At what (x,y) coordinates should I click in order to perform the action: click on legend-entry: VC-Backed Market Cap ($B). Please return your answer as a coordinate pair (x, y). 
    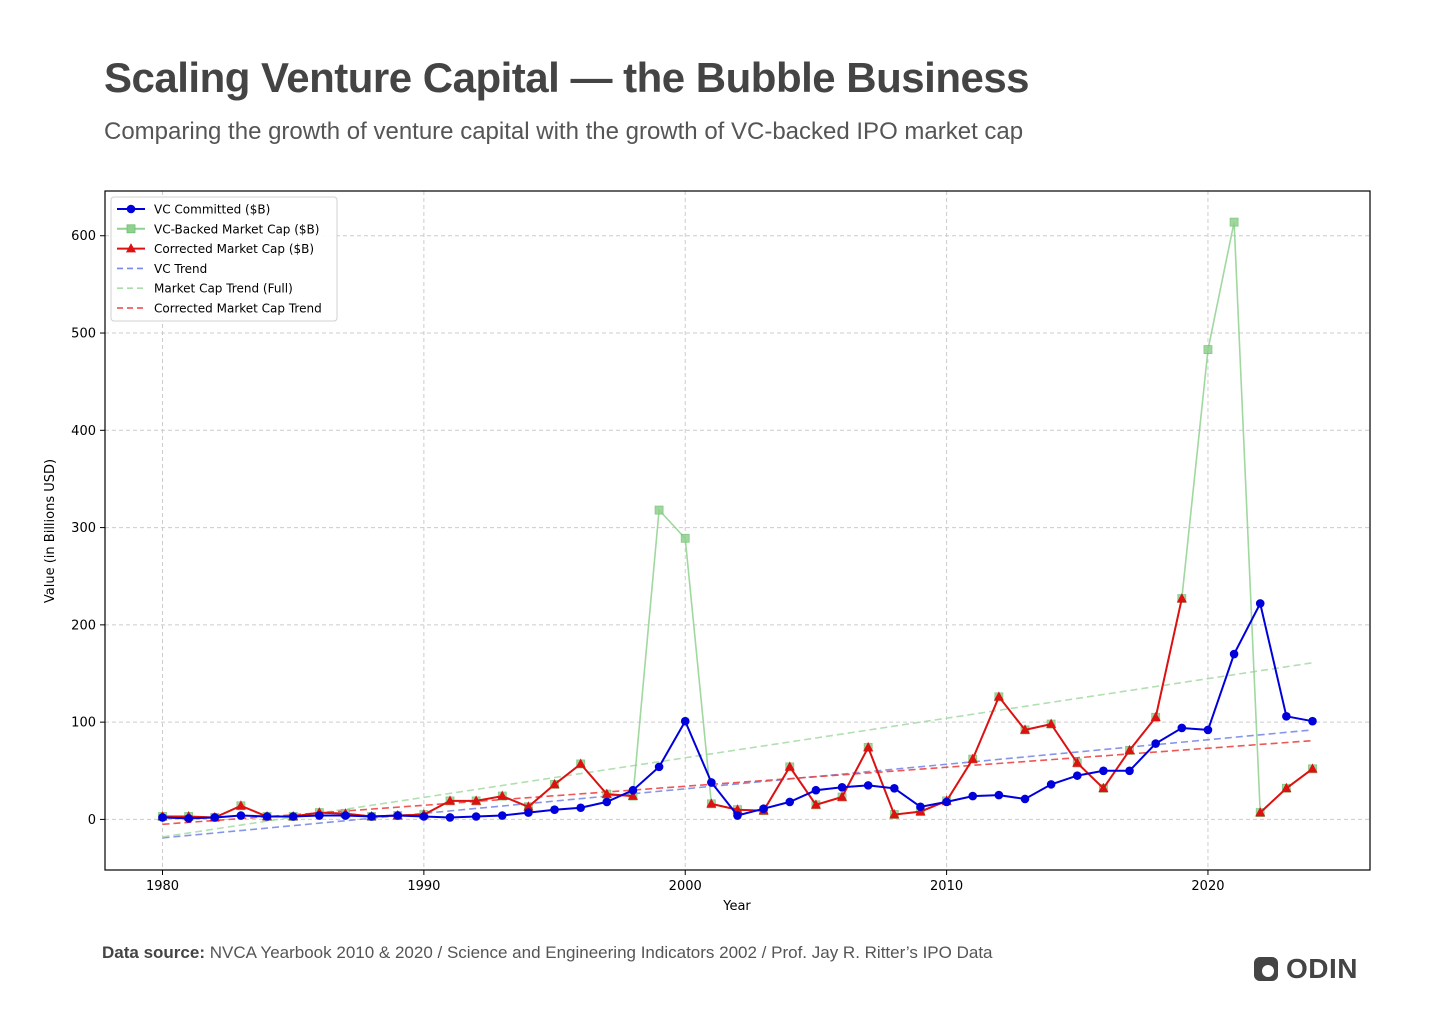
    Looking at the image, I should click on (218, 229).